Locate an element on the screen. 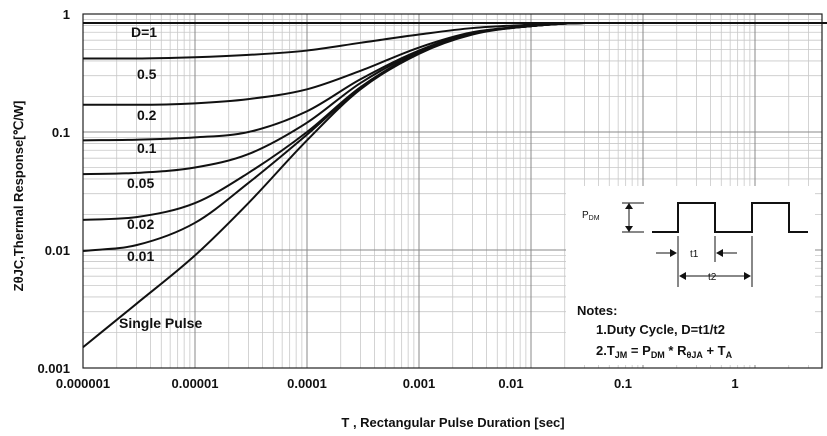 The width and height of the screenshot is (827, 436). pulse-waveform is located at coordinates (730, 217).